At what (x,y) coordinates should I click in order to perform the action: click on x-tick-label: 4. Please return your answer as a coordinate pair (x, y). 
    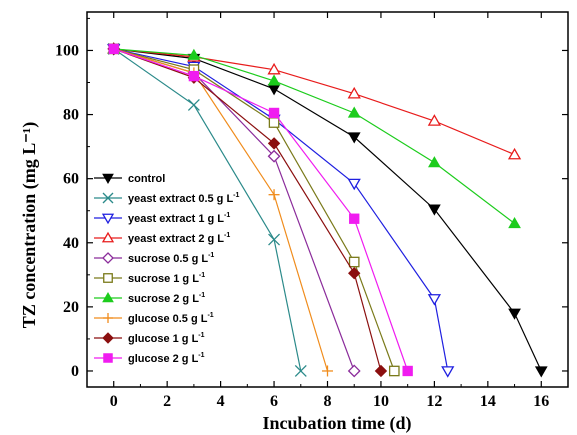
    Looking at the image, I should click on (221, 401).